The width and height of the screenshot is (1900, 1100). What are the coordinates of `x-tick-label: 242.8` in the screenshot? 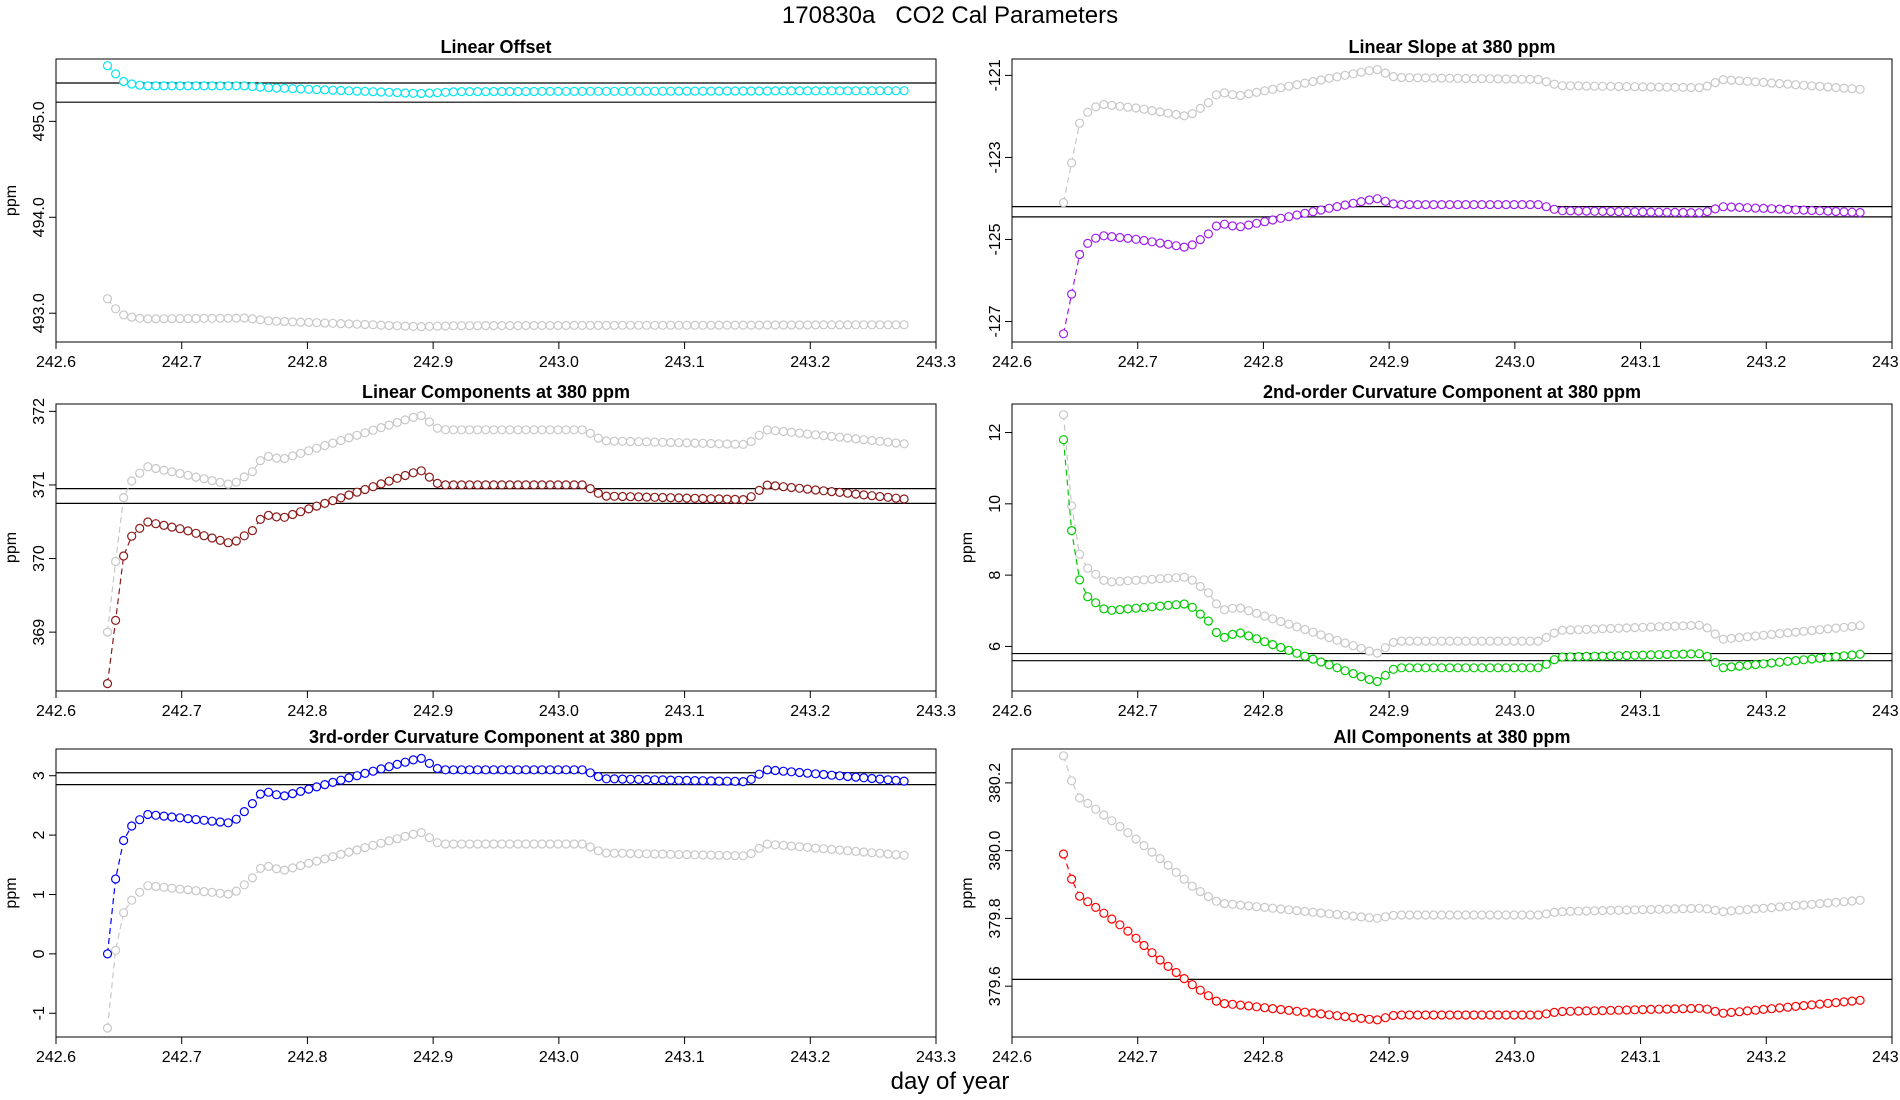 It's located at (1263, 711).